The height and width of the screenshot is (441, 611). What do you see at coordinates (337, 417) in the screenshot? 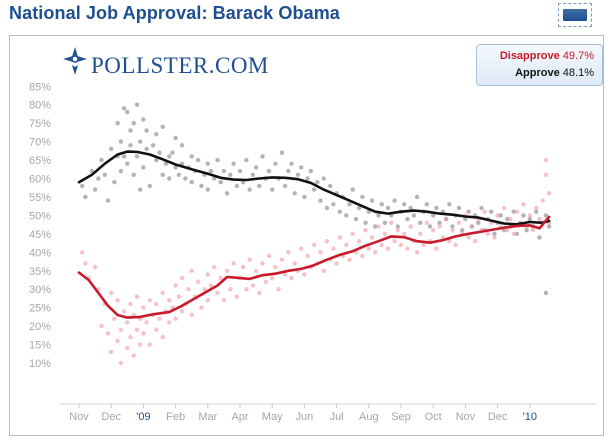
I see `x-tick-label: Jul` at bounding box center [337, 417].